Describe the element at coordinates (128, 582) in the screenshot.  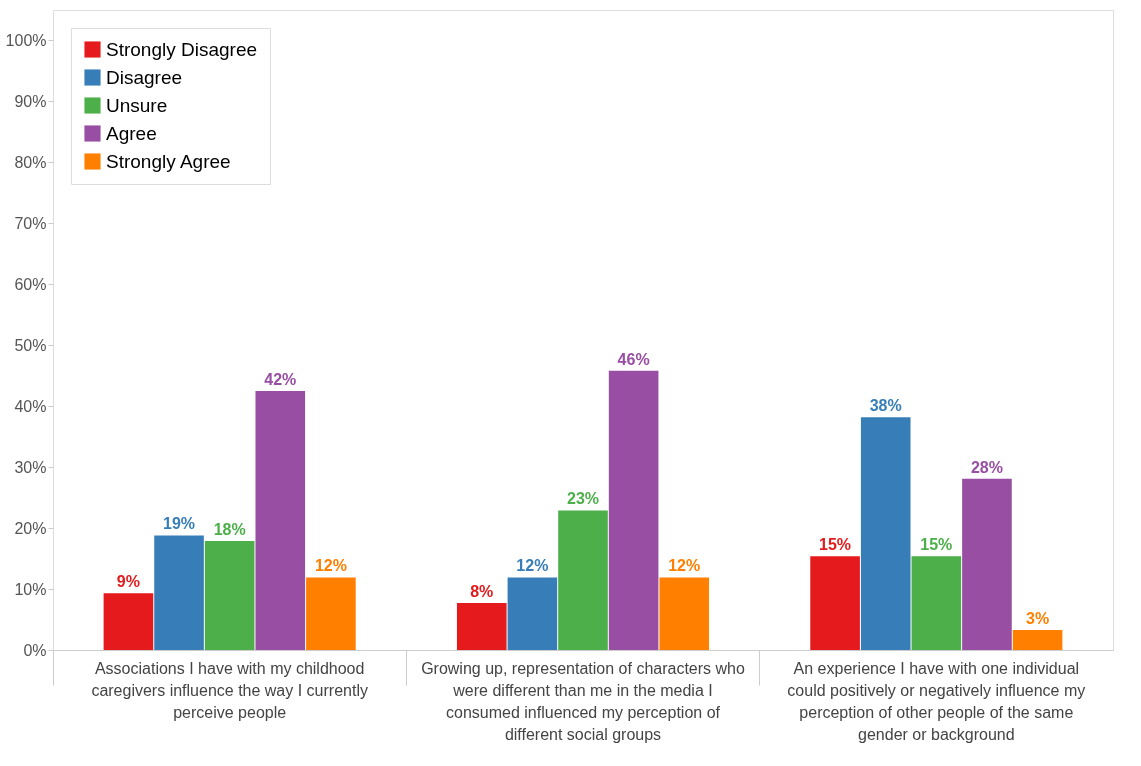
I see `data-label: 9%` at that location.